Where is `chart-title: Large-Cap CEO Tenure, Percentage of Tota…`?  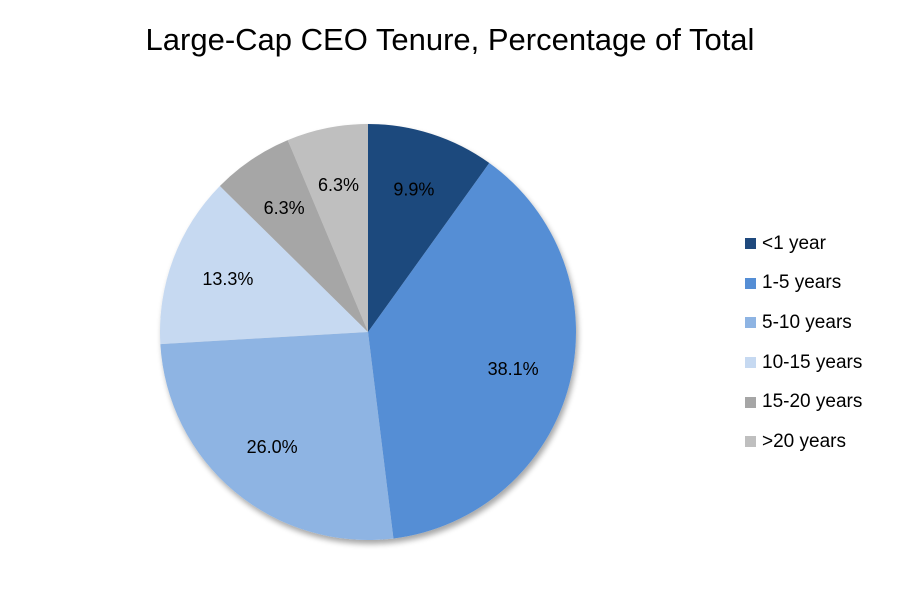 chart-title: Large-Cap CEO Tenure, Percentage of Tota… is located at coordinates (450, 39).